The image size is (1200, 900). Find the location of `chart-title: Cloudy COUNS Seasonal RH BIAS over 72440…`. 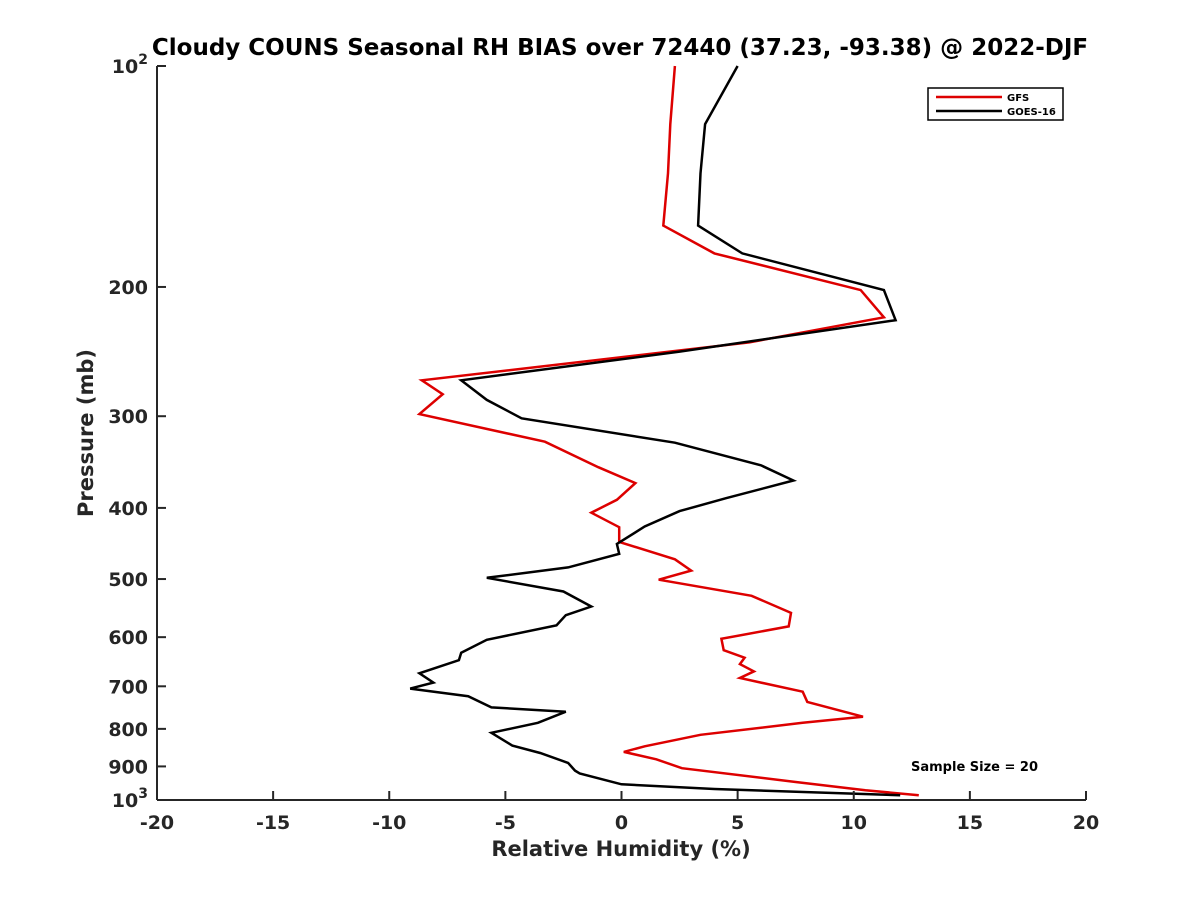

chart-title: Cloudy COUNS Seasonal RH BIAS over 72440… is located at coordinates (620, 48).